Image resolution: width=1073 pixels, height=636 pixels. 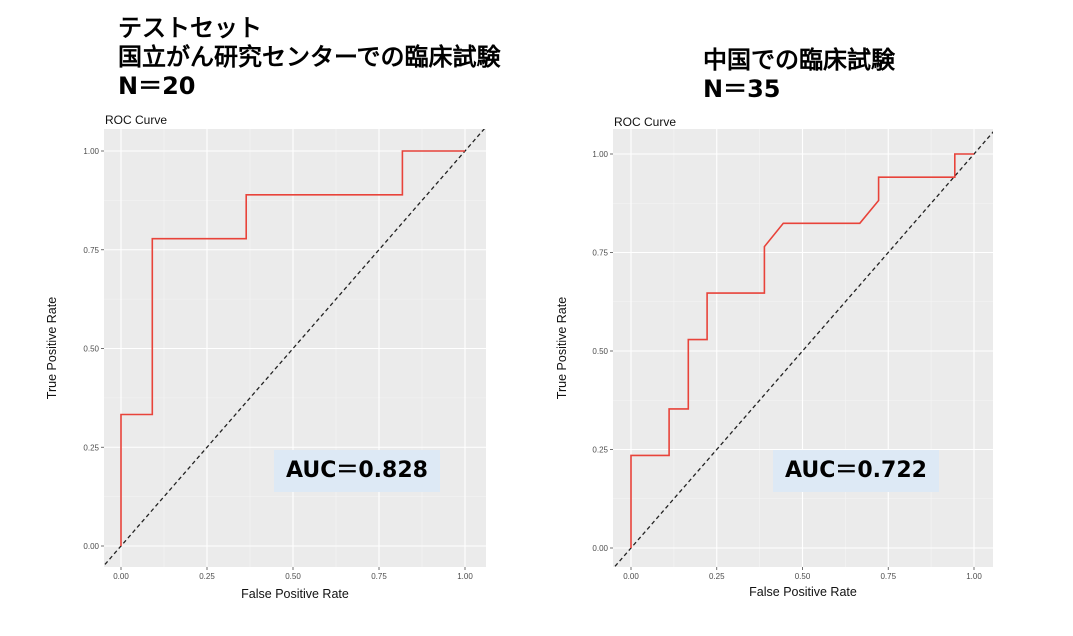 I want to click on left-heading: テストセット 国立がん研究センターでの臨床試験 N＝20, so click(x=309, y=57).